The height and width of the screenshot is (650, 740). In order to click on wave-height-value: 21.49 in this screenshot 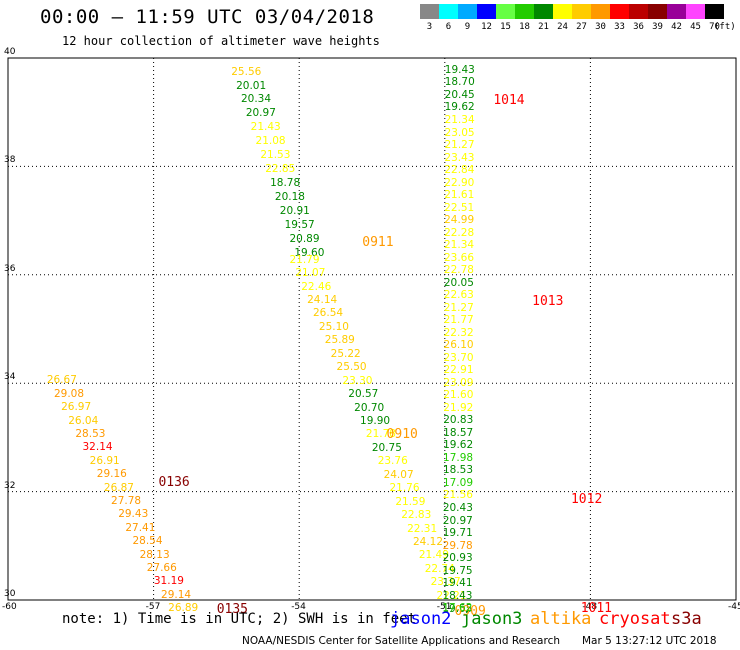, I will do `click(433, 555)`.